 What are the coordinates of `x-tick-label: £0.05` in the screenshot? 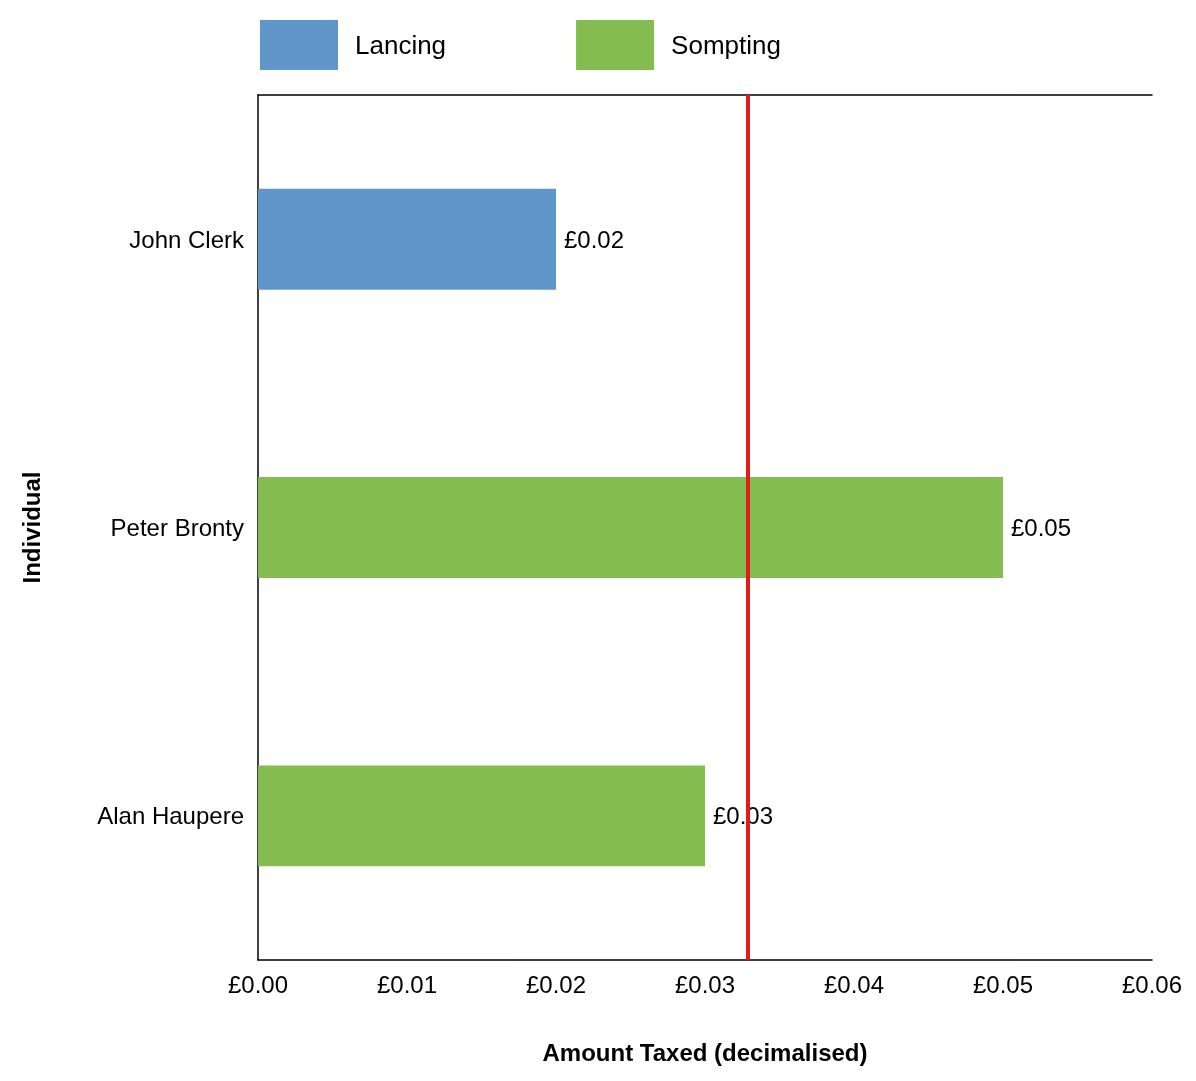 It's located at (1003, 984).